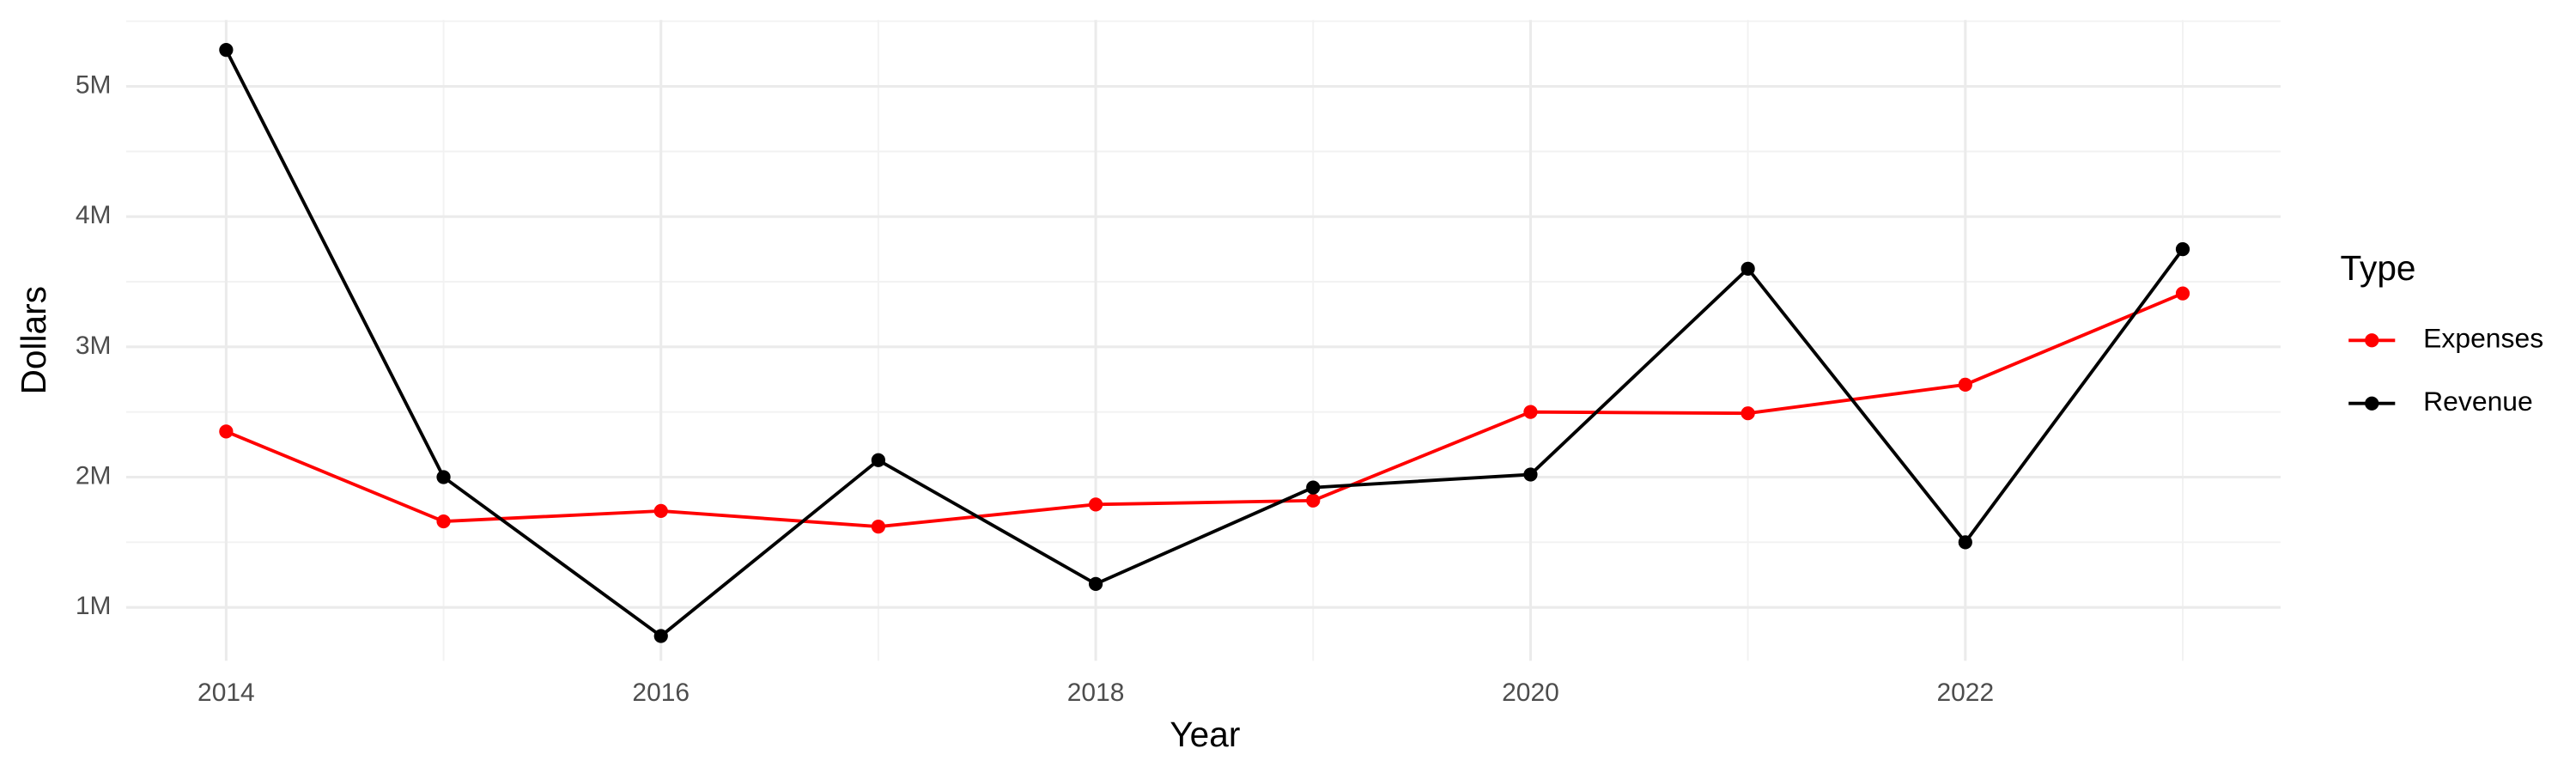 This screenshot has height=773, width=2576. I want to click on x-axis-title: Year, so click(1205, 734).